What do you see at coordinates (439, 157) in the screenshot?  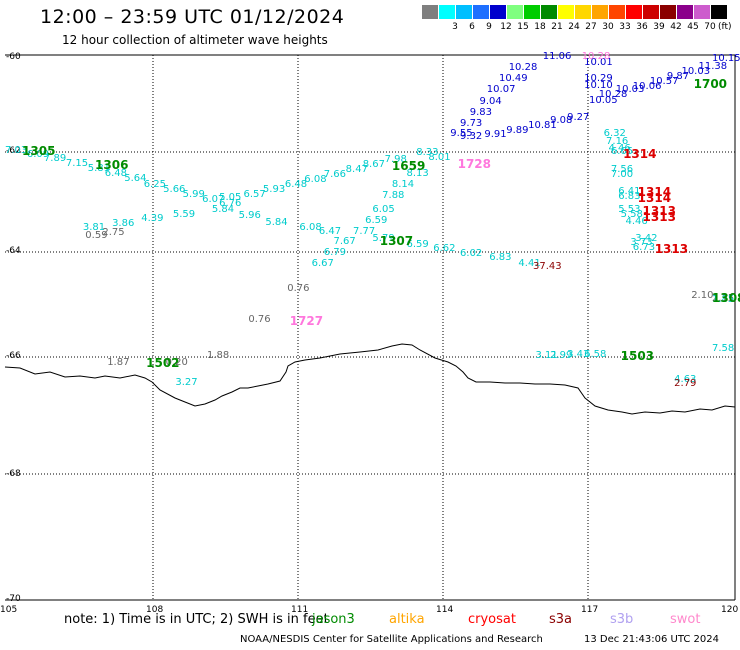 I see `wave-height-label: 8.01` at bounding box center [439, 157].